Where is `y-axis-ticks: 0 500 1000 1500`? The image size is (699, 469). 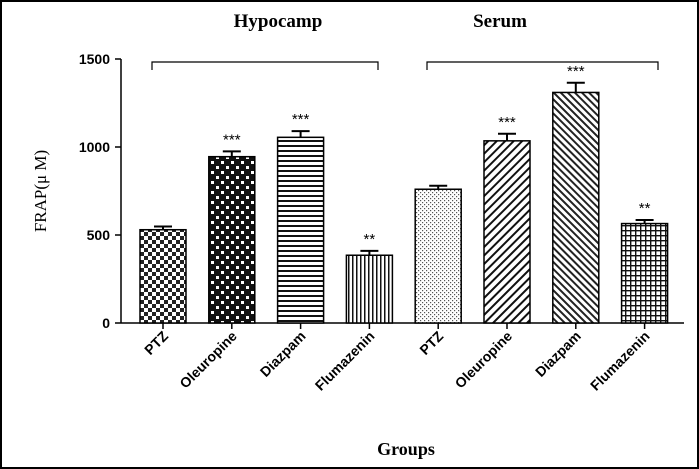 y-axis-ticks: 0 500 1000 1500 is located at coordinates (100, 191).